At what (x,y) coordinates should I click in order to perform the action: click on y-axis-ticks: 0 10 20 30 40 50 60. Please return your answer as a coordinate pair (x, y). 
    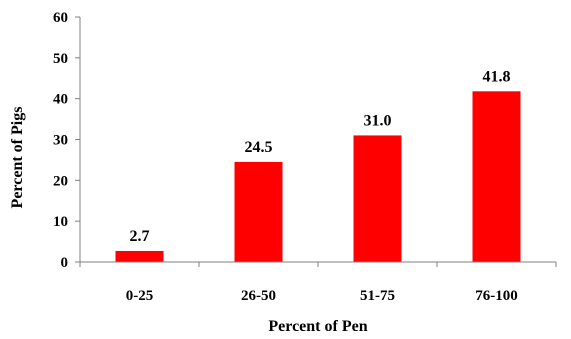
    Looking at the image, I should click on (66, 140).